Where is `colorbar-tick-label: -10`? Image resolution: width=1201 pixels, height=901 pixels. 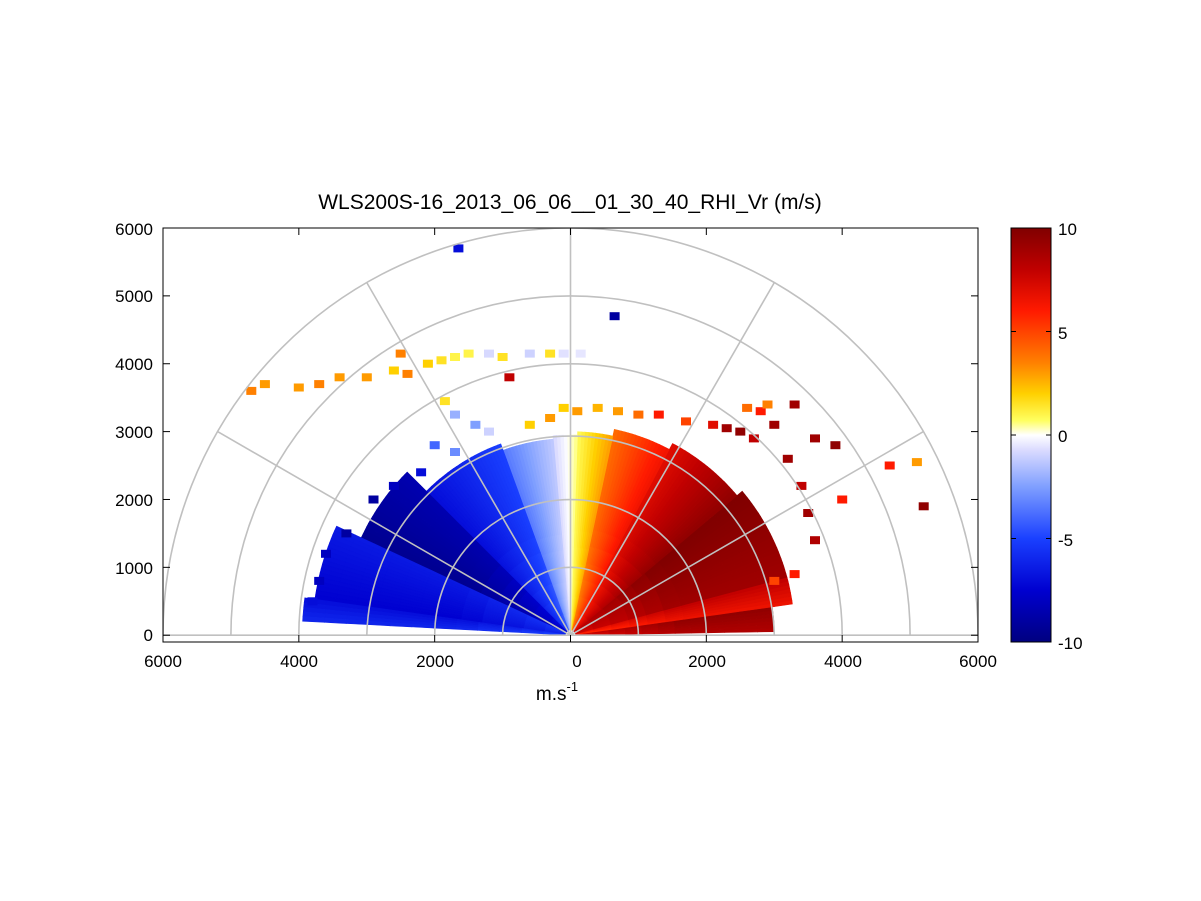 colorbar-tick-label: -10 is located at coordinates (1070, 643).